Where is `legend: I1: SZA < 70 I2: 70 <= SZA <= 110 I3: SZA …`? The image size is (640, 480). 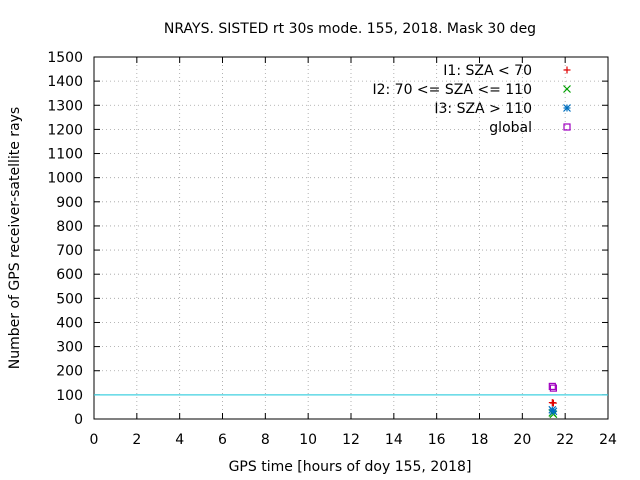 legend: I1: SZA < 70 I2: 70 <= SZA <= 110 I3: SZA … is located at coordinates (471, 99).